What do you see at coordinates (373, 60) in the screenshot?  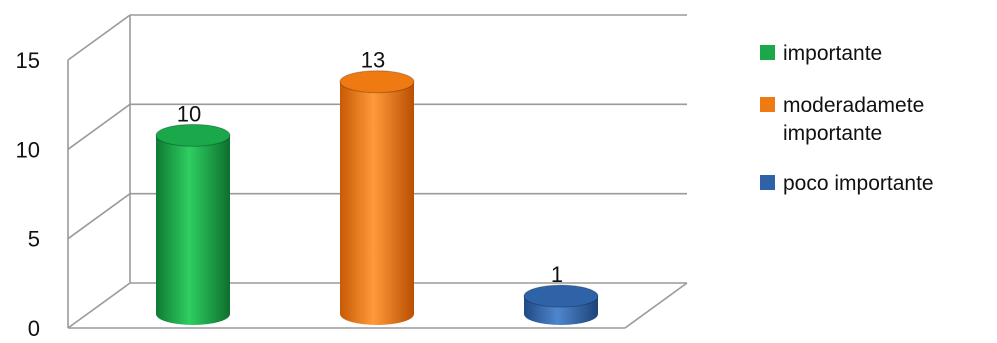 I see `data-label: 13` at bounding box center [373, 60].